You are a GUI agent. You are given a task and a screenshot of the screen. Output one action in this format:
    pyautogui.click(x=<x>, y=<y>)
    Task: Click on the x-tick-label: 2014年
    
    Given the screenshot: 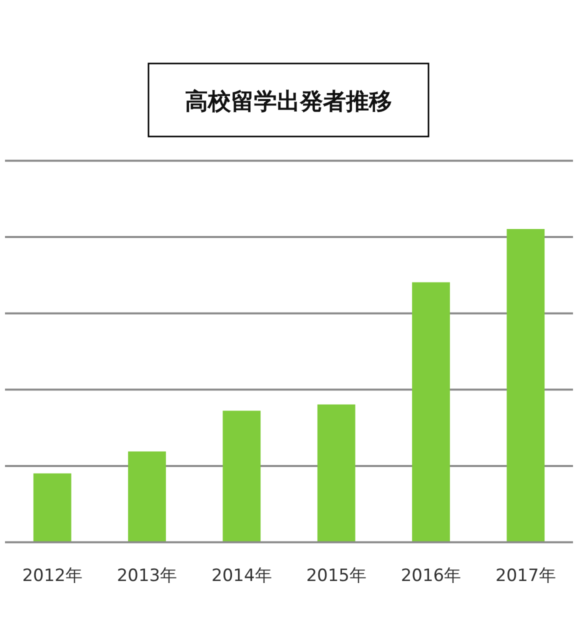 What is the action you would take?
    pyautogui.click(x=242, y=576)
    